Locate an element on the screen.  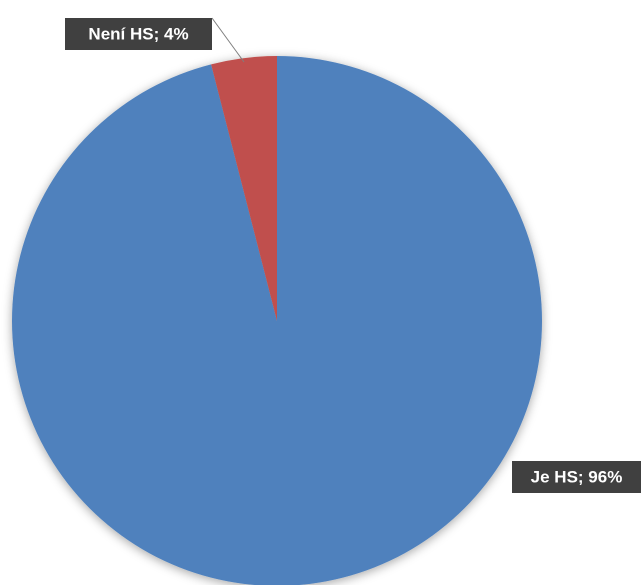
data-label: Je HS; 96% is located at coordinates (577, 476).